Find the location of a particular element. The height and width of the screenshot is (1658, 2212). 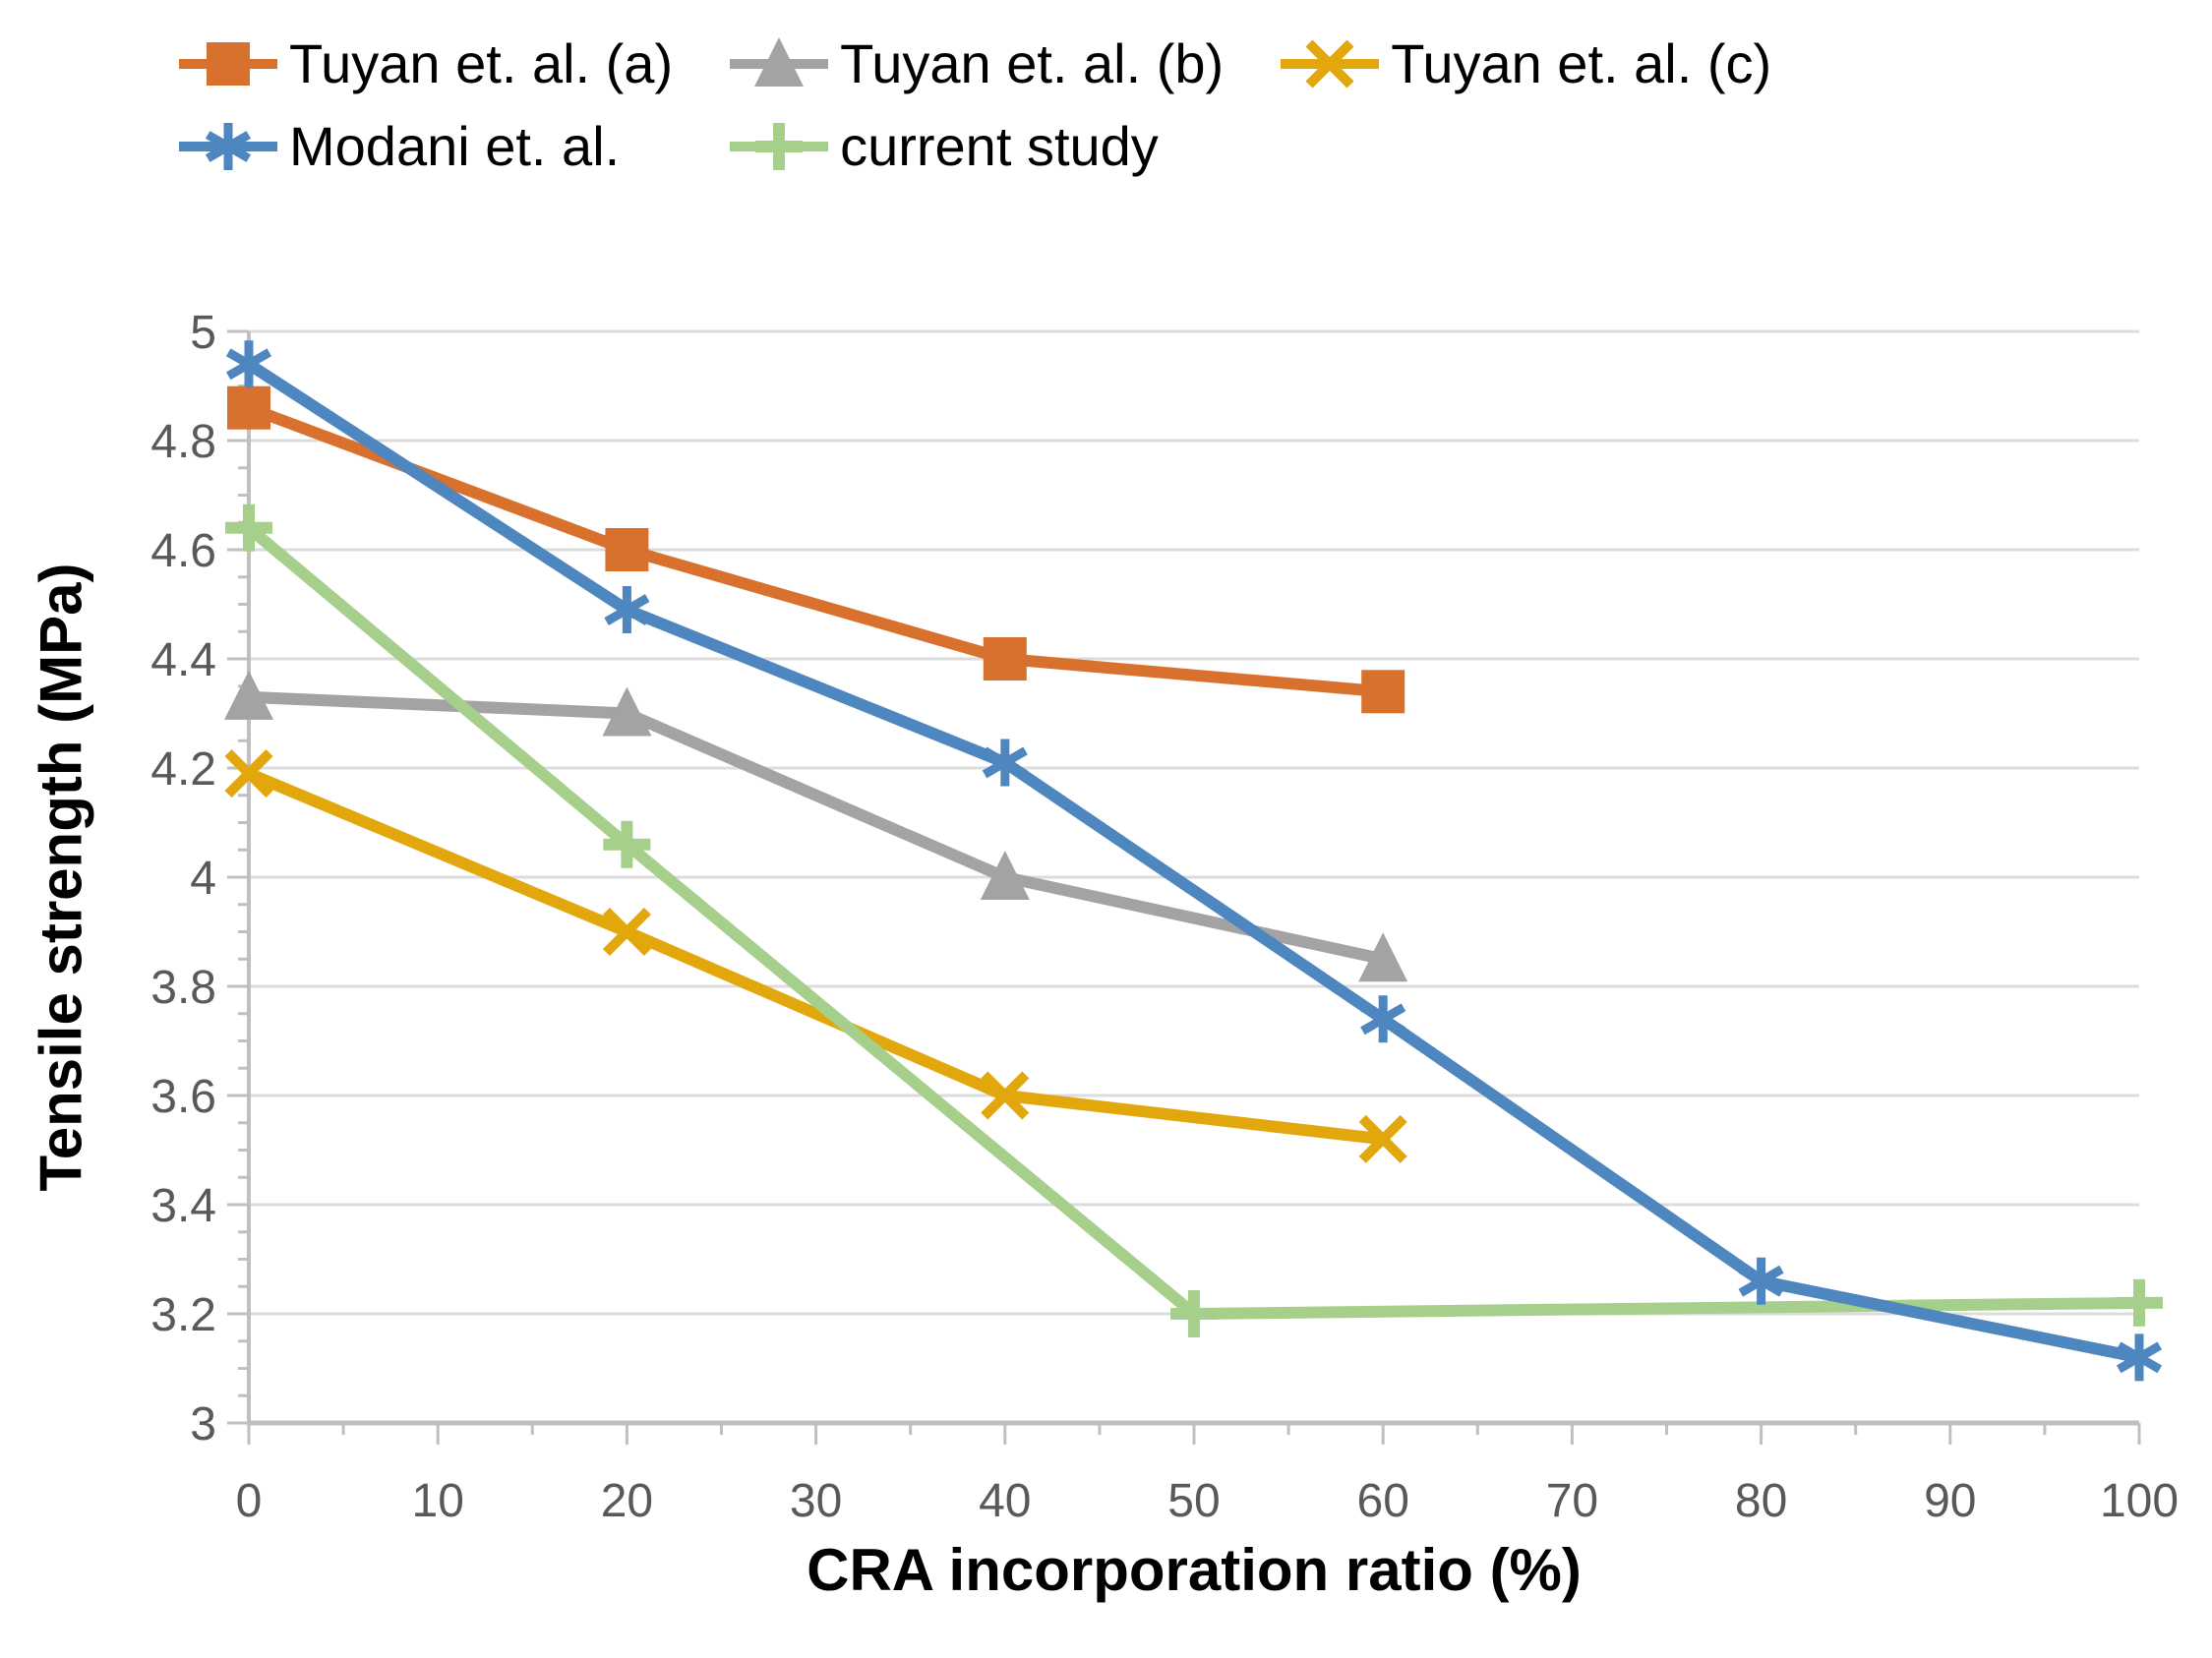

series-square is located at coordinates (816, 549).